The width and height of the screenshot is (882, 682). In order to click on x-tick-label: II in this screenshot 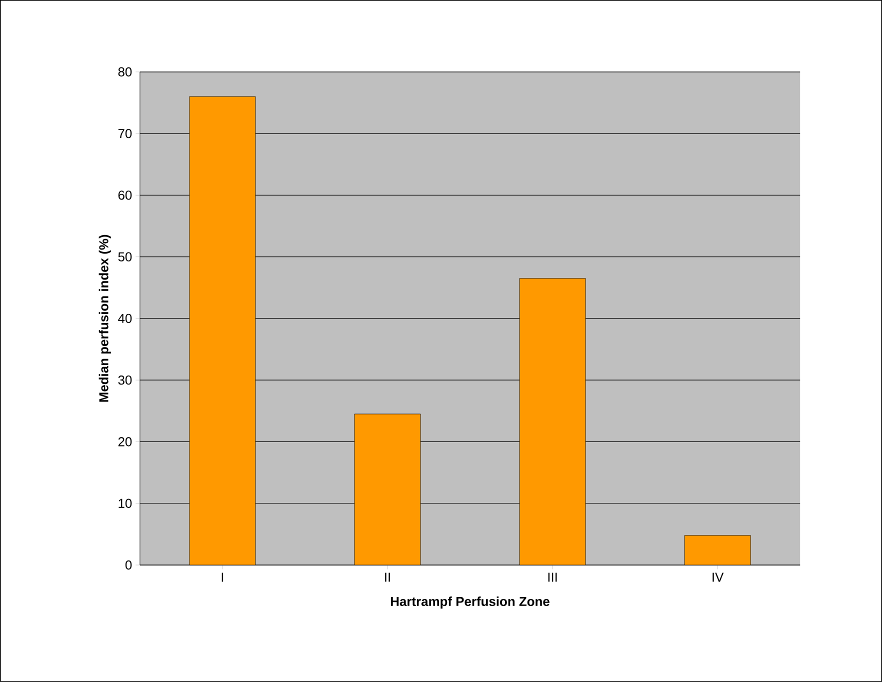, I will do `click(387, 577)`.